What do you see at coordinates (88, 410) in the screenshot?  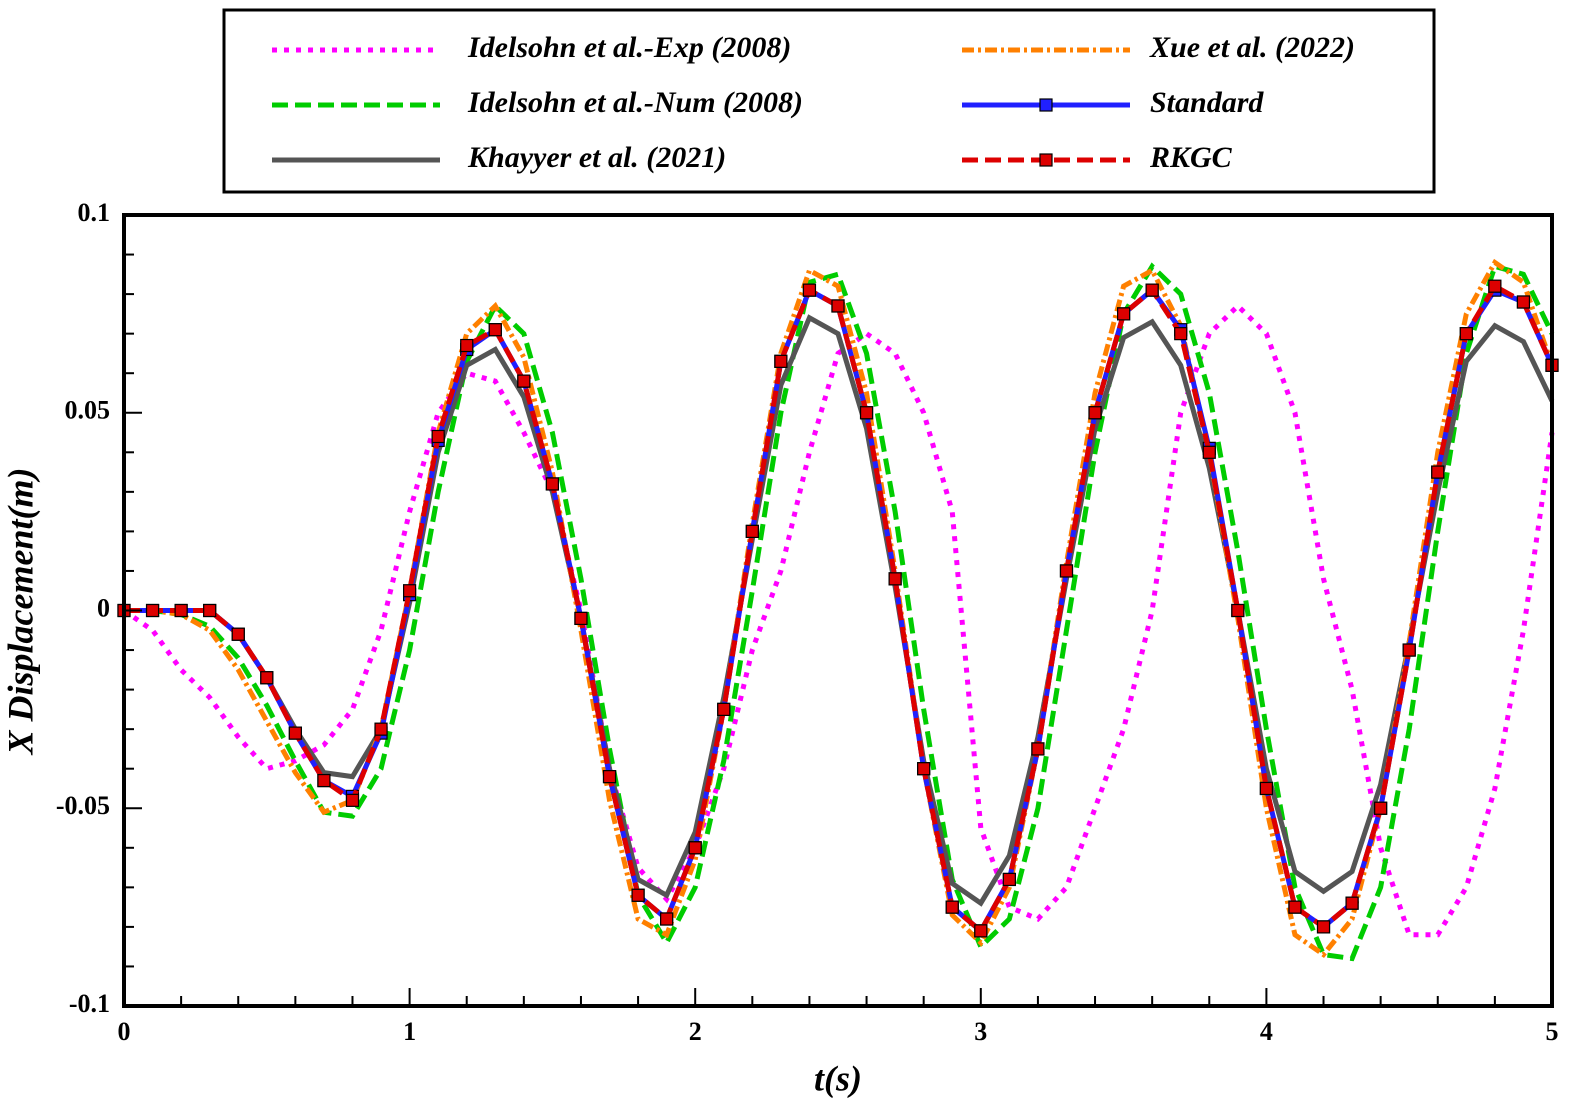 I see `y-tick-label: 0.05` at bounding box center [88, 410].